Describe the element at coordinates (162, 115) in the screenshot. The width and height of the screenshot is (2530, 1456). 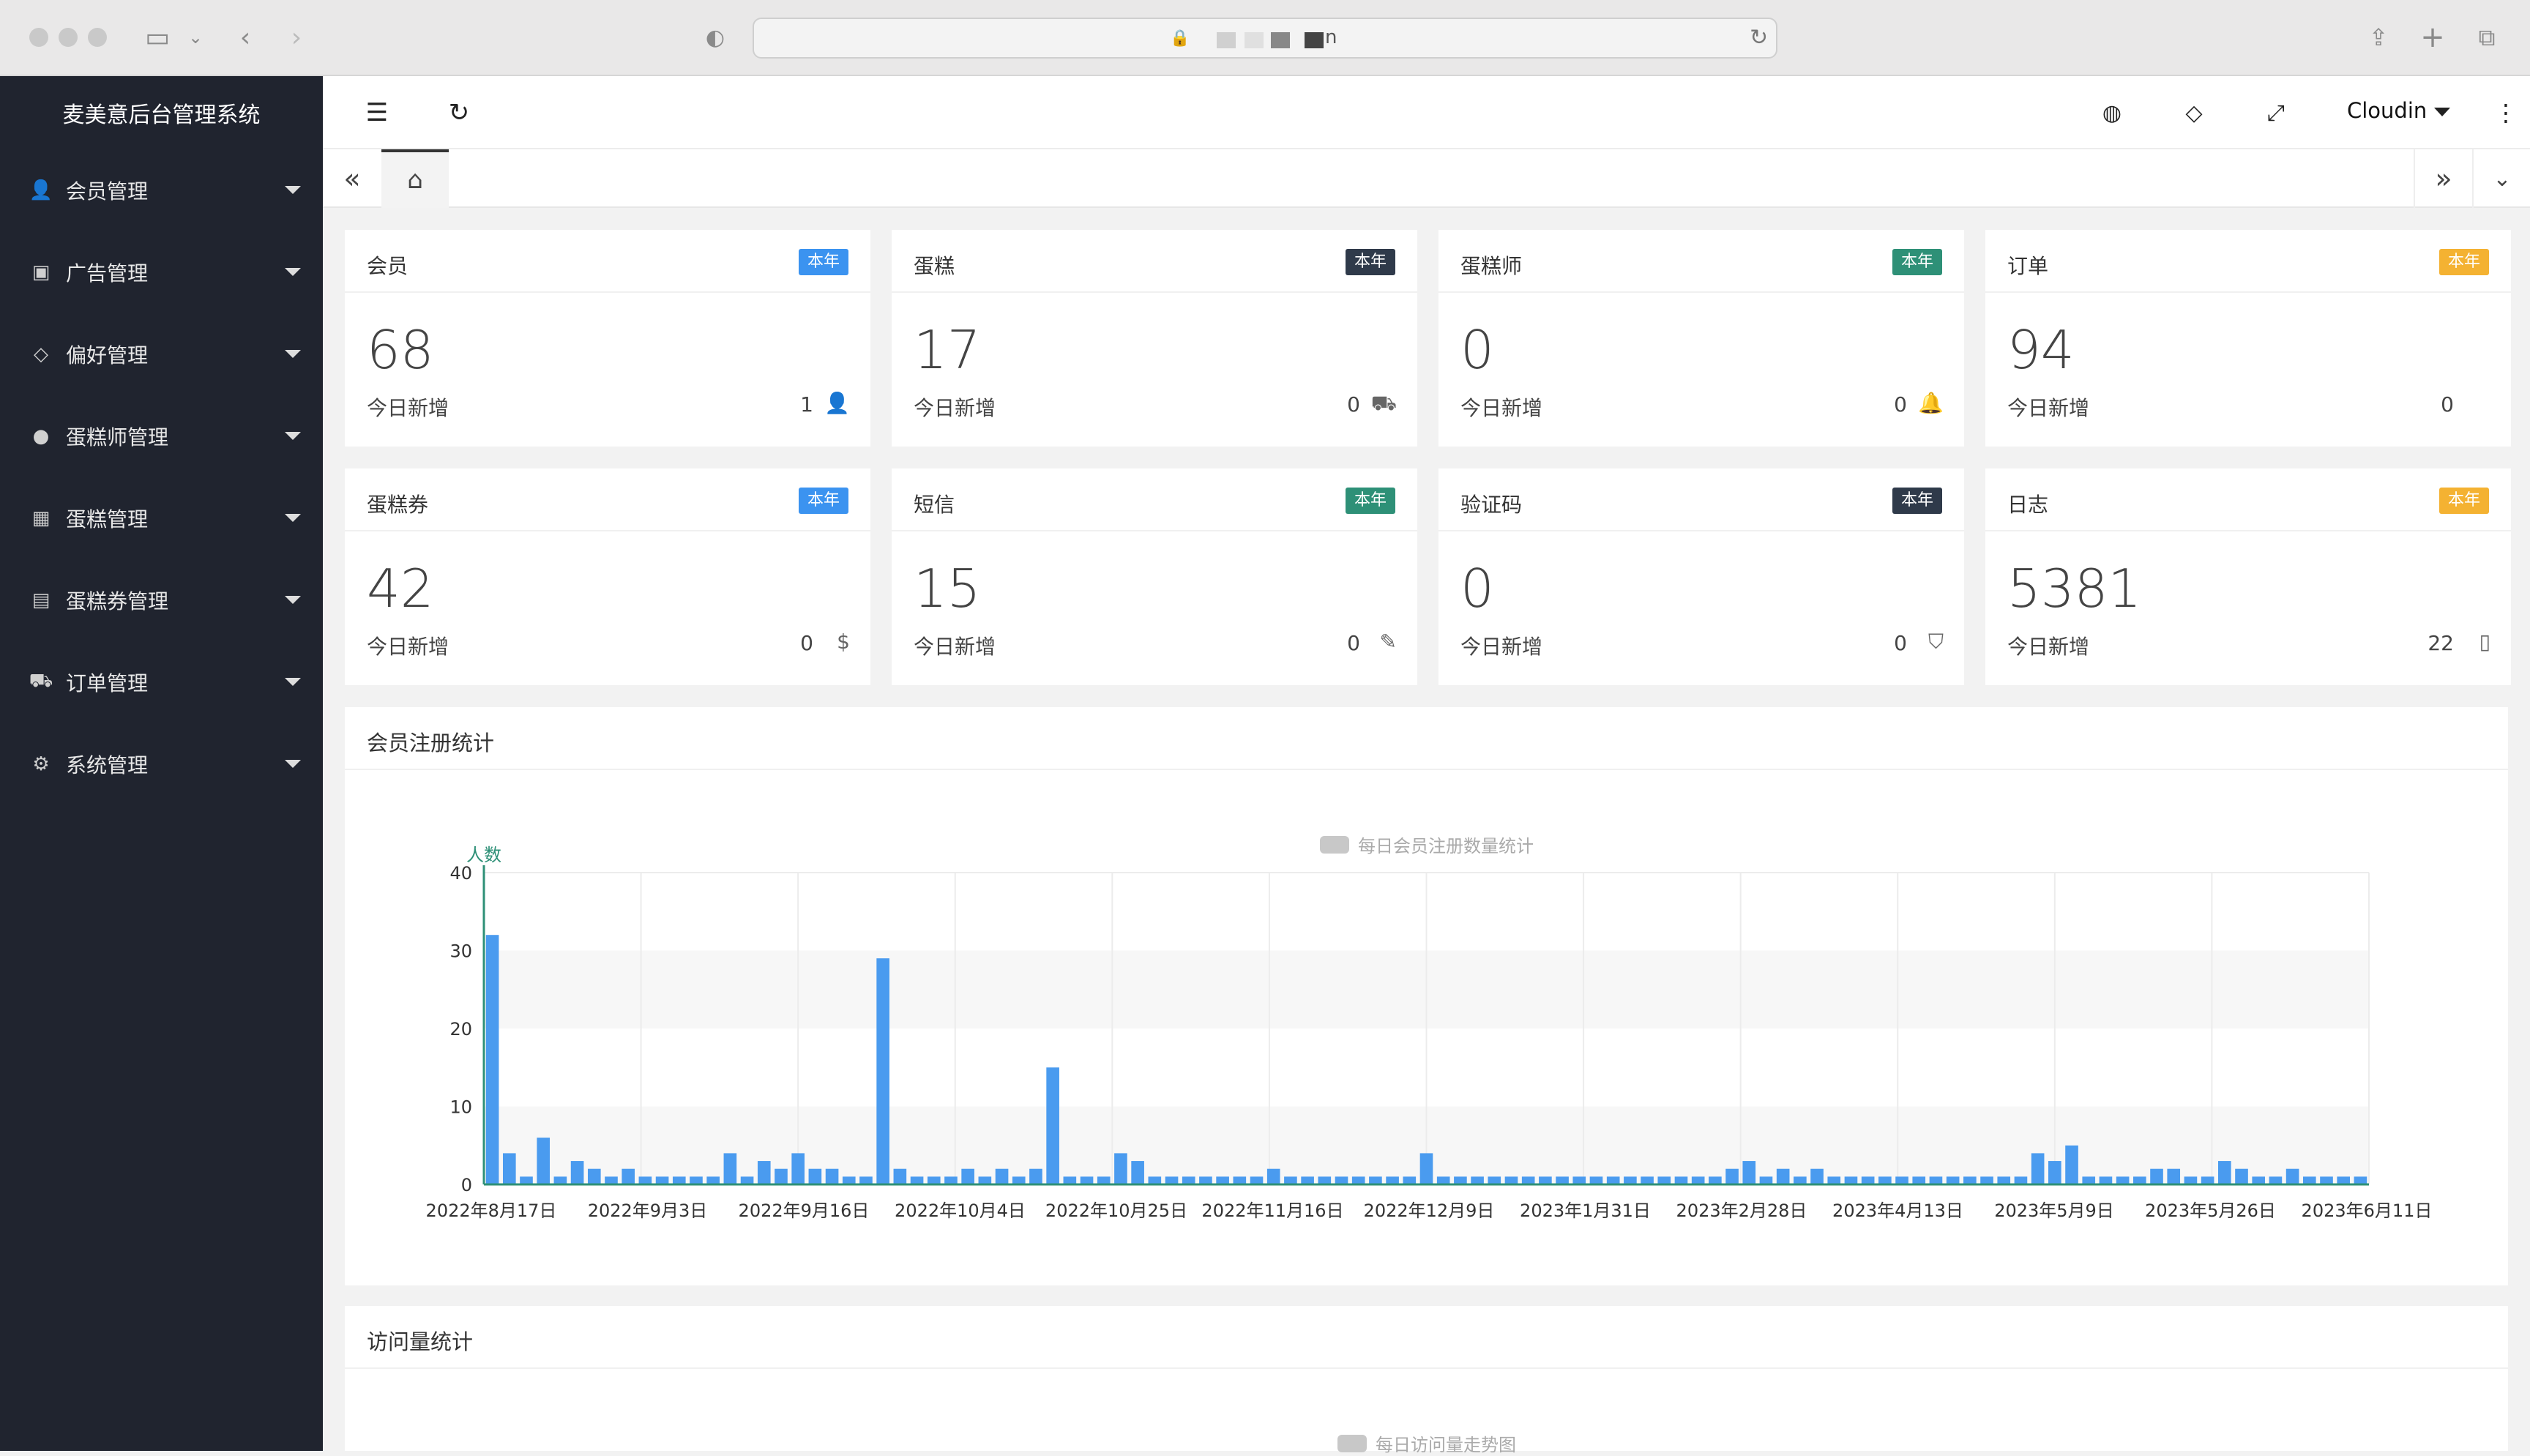
I see `app-title: 麦美意后台管理系统` at that location.